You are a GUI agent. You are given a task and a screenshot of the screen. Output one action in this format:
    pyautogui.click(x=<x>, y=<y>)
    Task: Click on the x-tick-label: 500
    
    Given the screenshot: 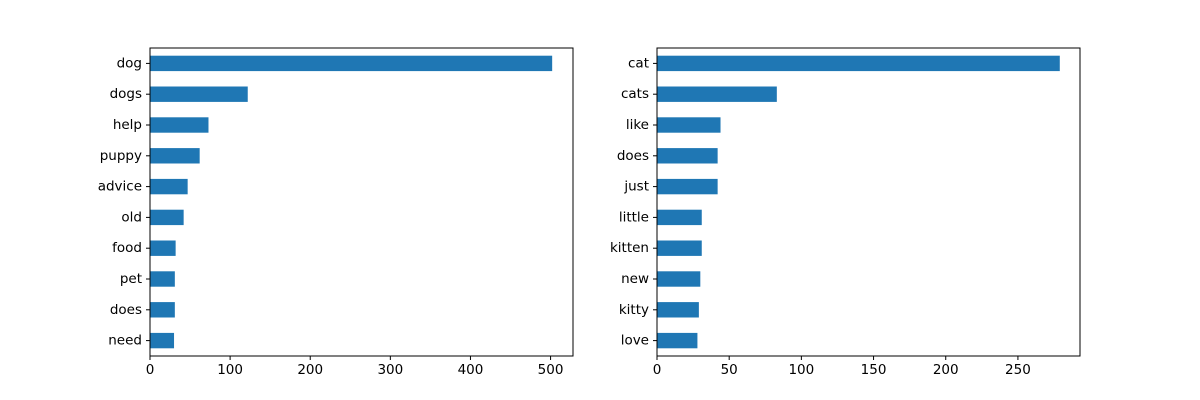 What is the action you would take?
    pyautogui.click(x=551, y=370)
    